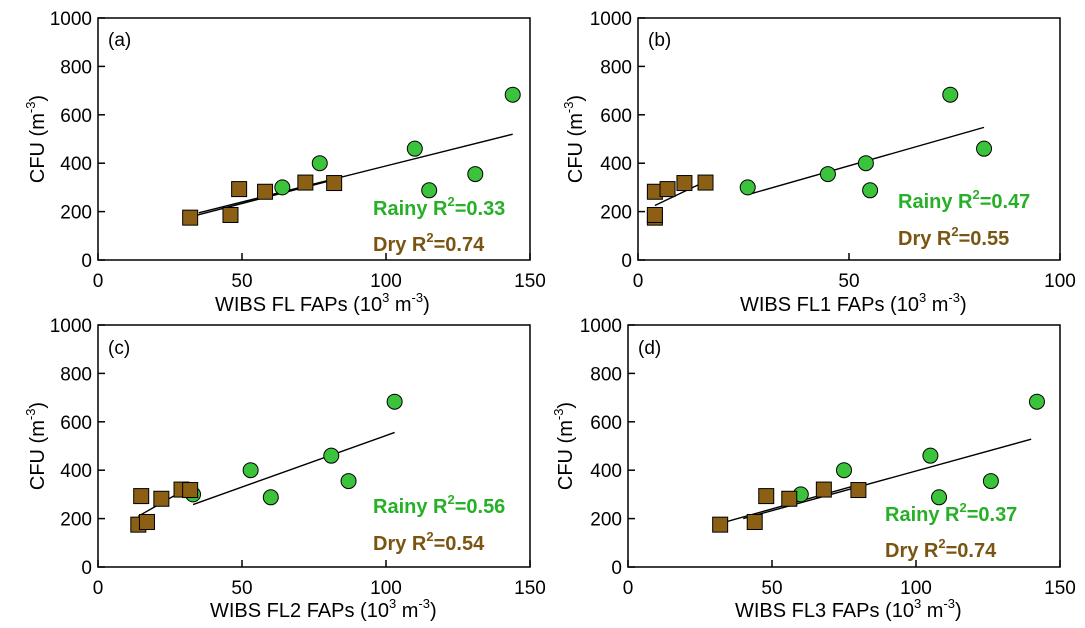  I want to click on x-axis-title-end: ), so click(426, 305).